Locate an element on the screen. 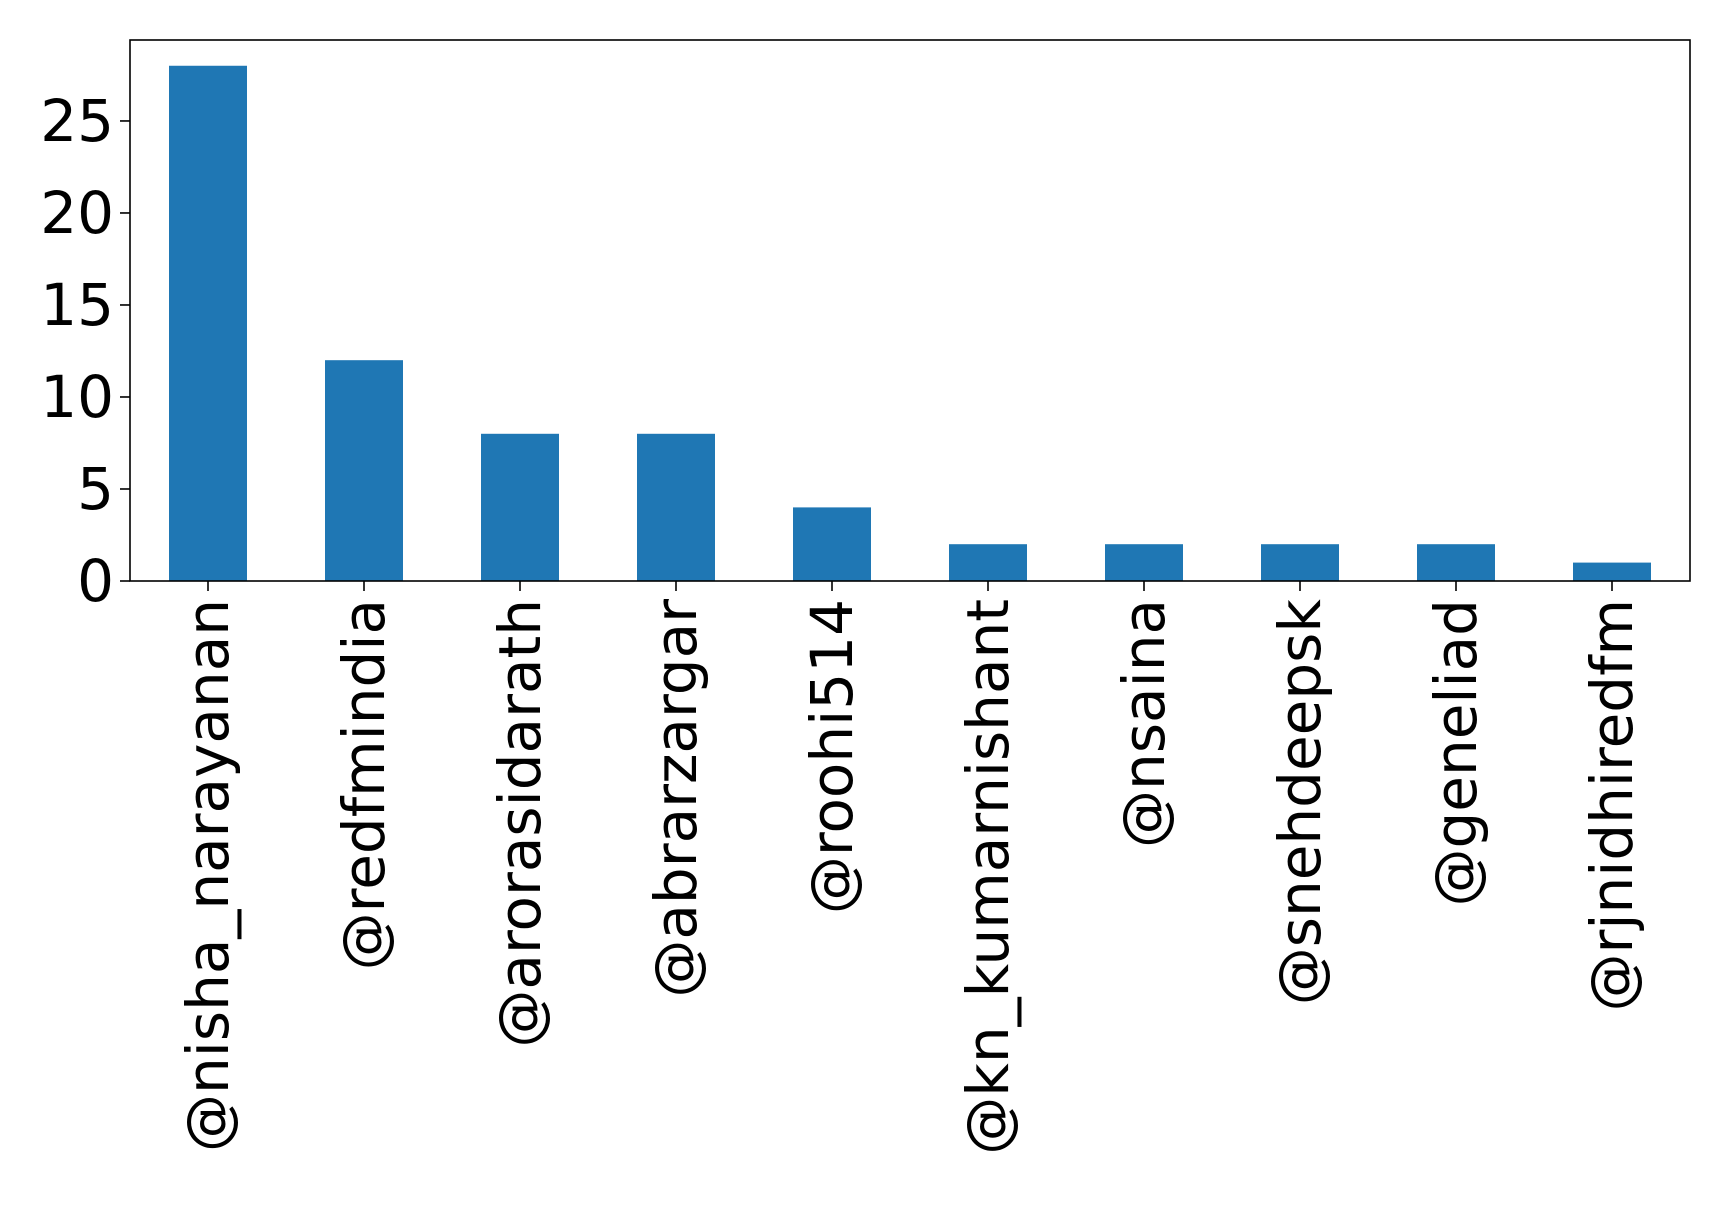 This screenshot has width=1719, height=1226. bar-abrarzargar is located at coordinates (676, 507).